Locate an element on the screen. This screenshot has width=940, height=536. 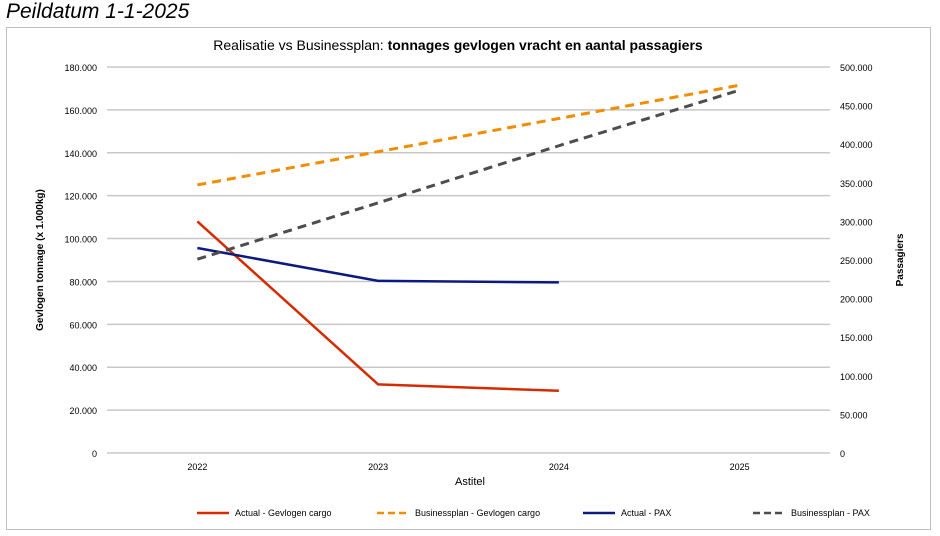
y-tick-label: 40.000 is located at coordinates (83, 368).